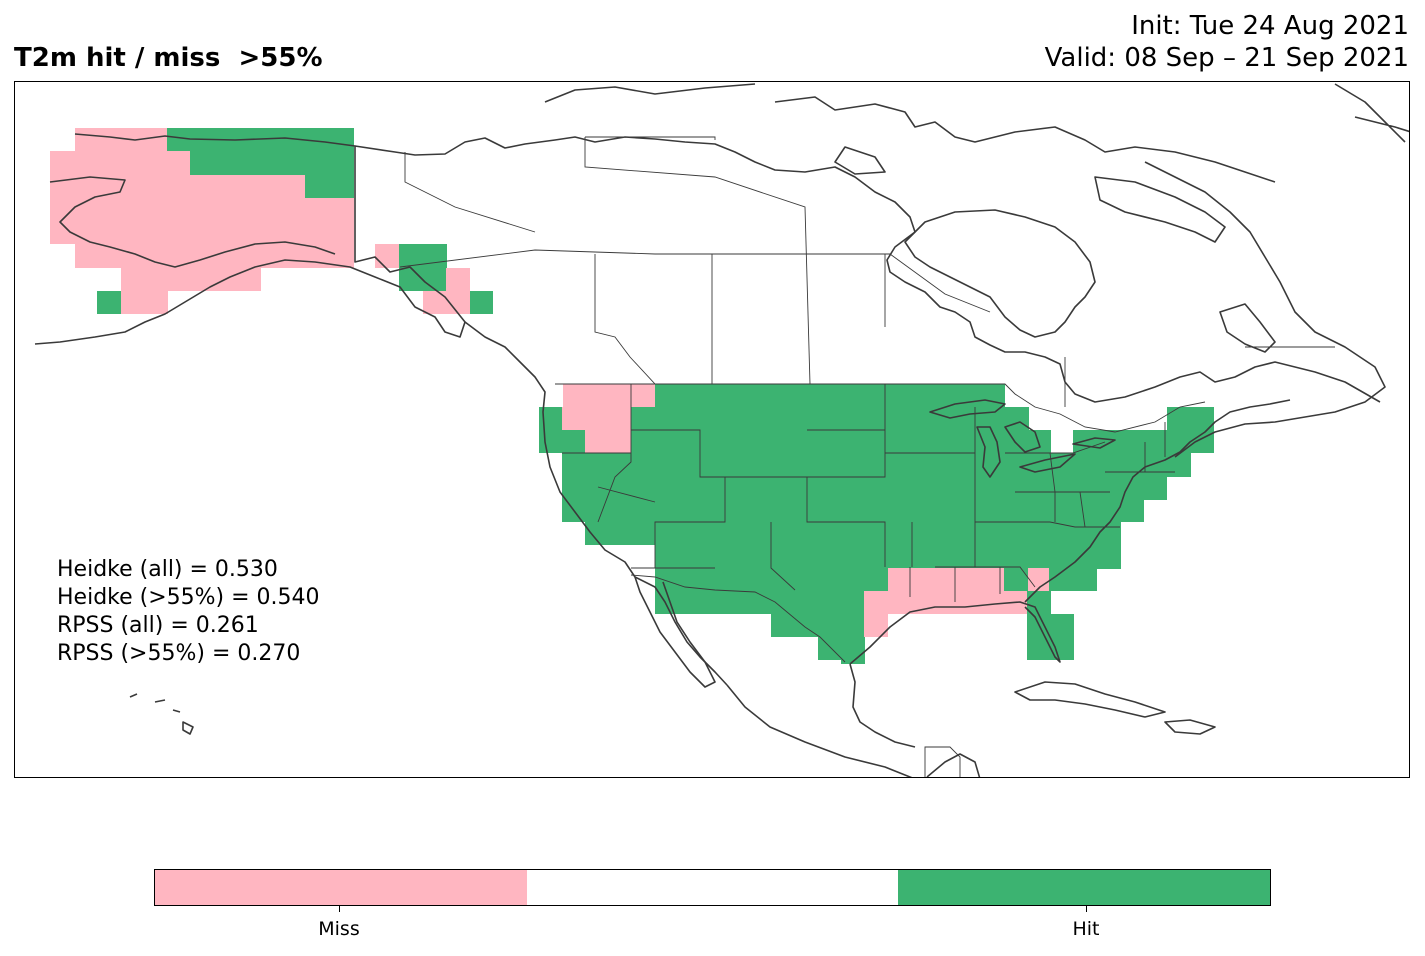 The width and height of the screenshot is (1425, 956). I want to click on us-state-borders, so click(868, 493).